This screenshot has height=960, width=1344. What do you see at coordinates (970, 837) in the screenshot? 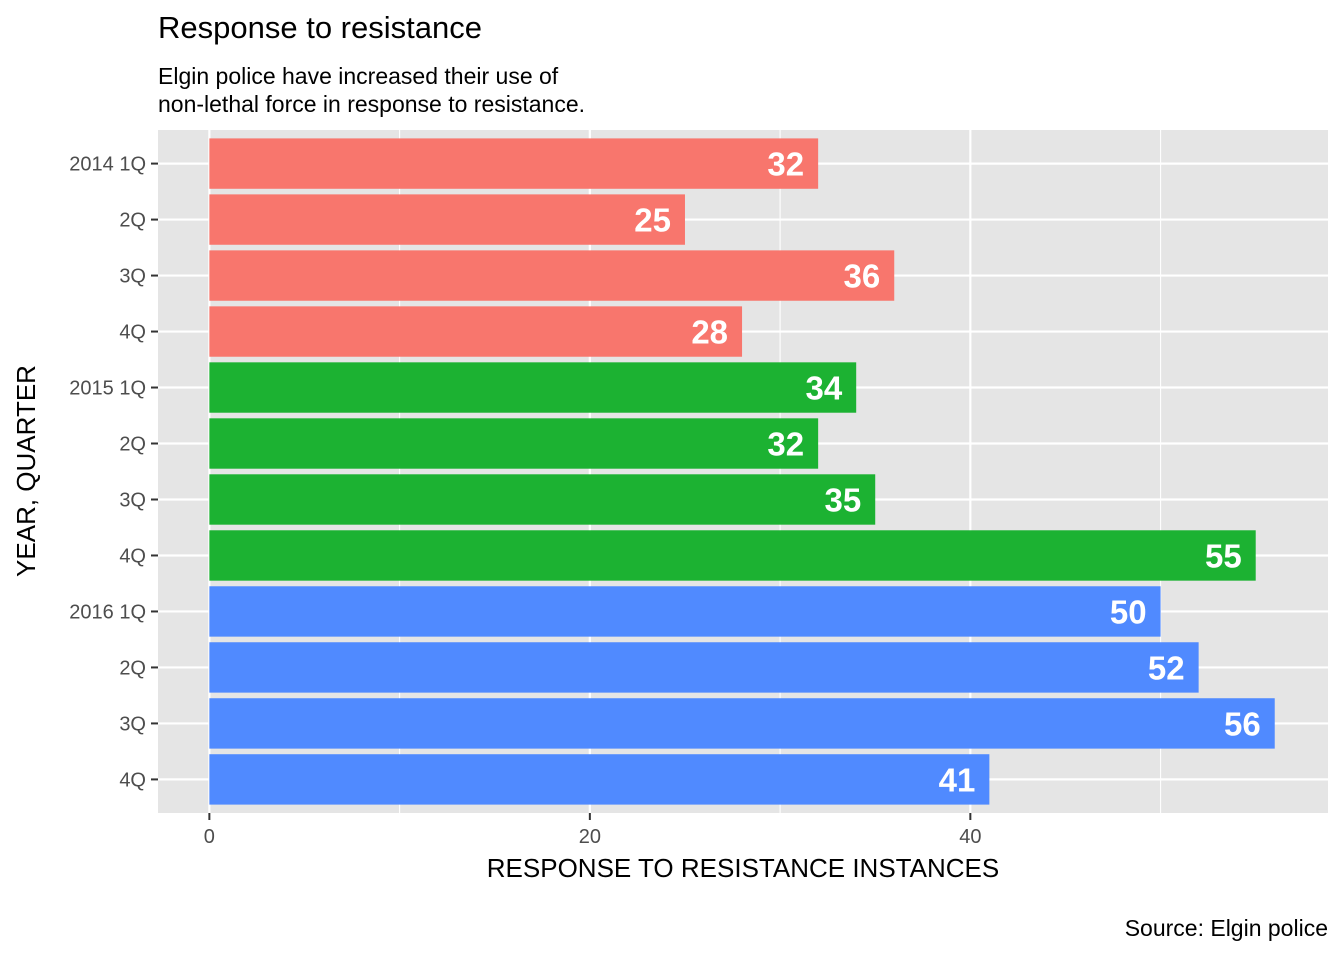
I see `x-tick-label: 40` at bounding box center [970, 837].